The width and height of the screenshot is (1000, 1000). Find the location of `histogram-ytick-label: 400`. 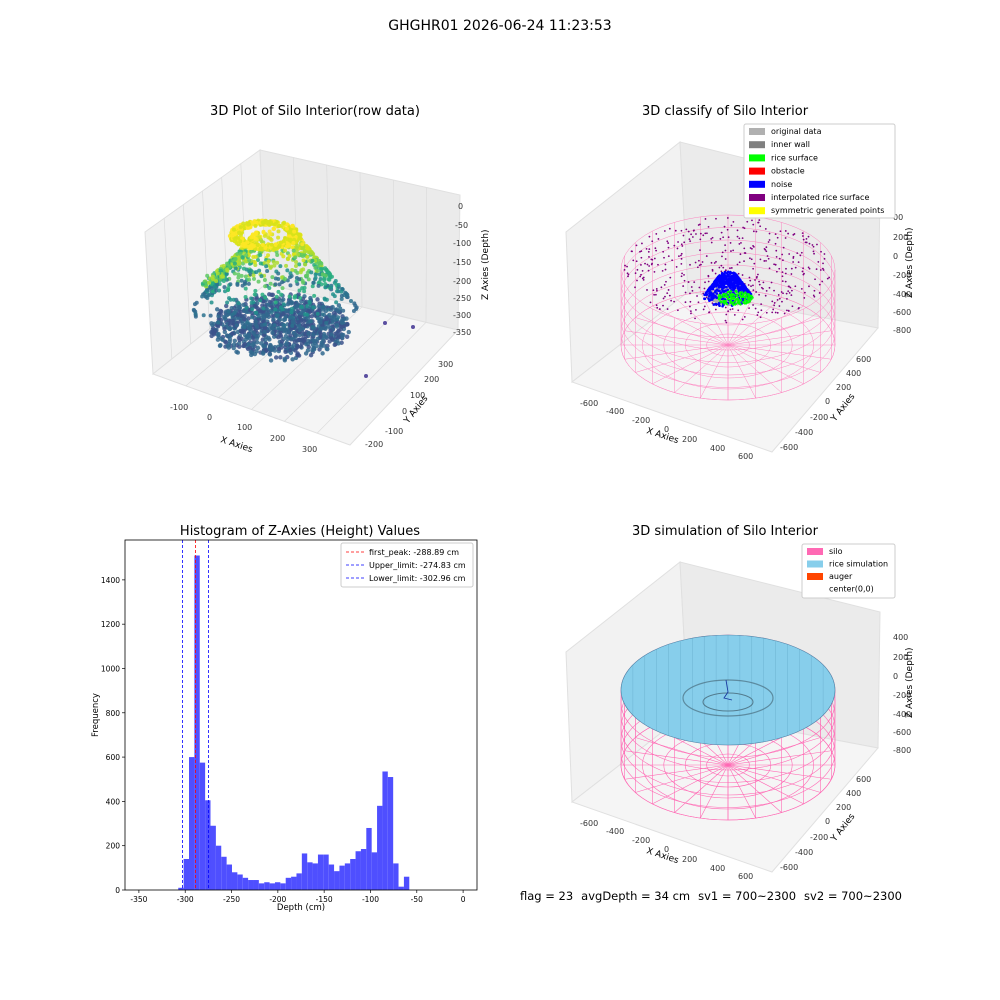

histogram-ytick-label: 400 is located at coordinates (113, 801).